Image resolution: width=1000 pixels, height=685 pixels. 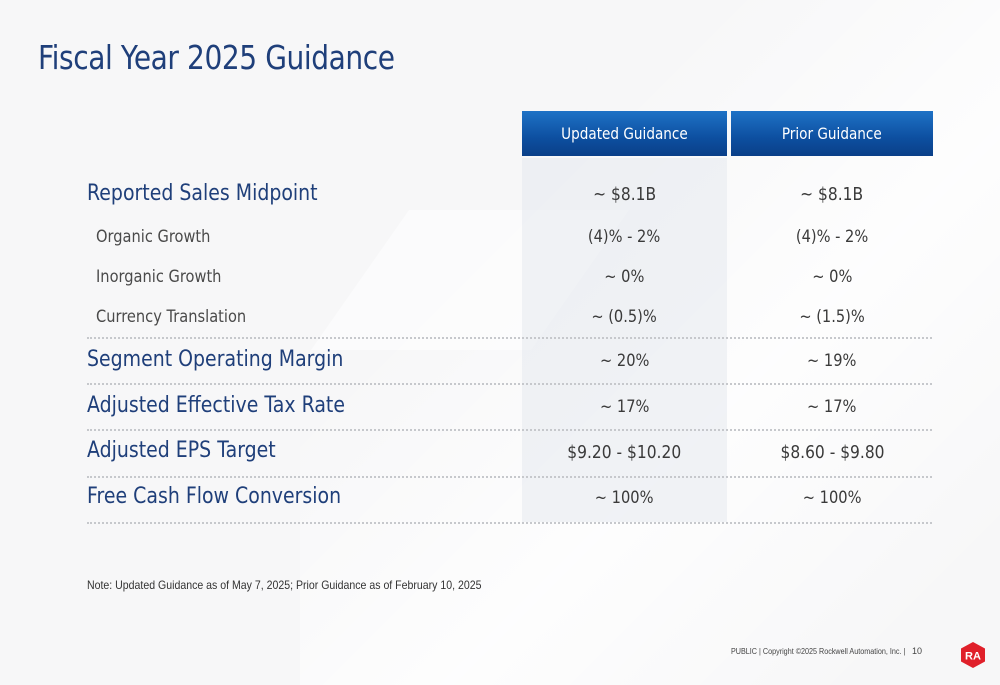 What do you see at coordinates (832, 498) in the screenshot?
I see `prior-value: ~ 100%` at bounding box center [832, 498].